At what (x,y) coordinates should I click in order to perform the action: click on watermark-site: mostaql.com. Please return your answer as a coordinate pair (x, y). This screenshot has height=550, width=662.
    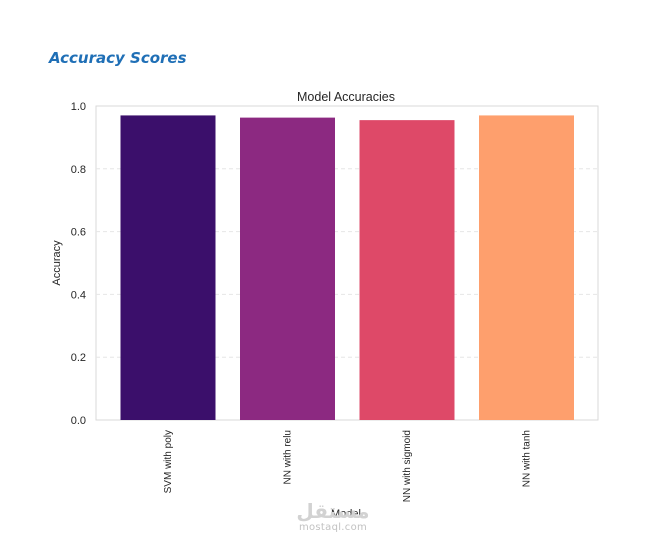
    Looking at the image, I should click on (333, 527).